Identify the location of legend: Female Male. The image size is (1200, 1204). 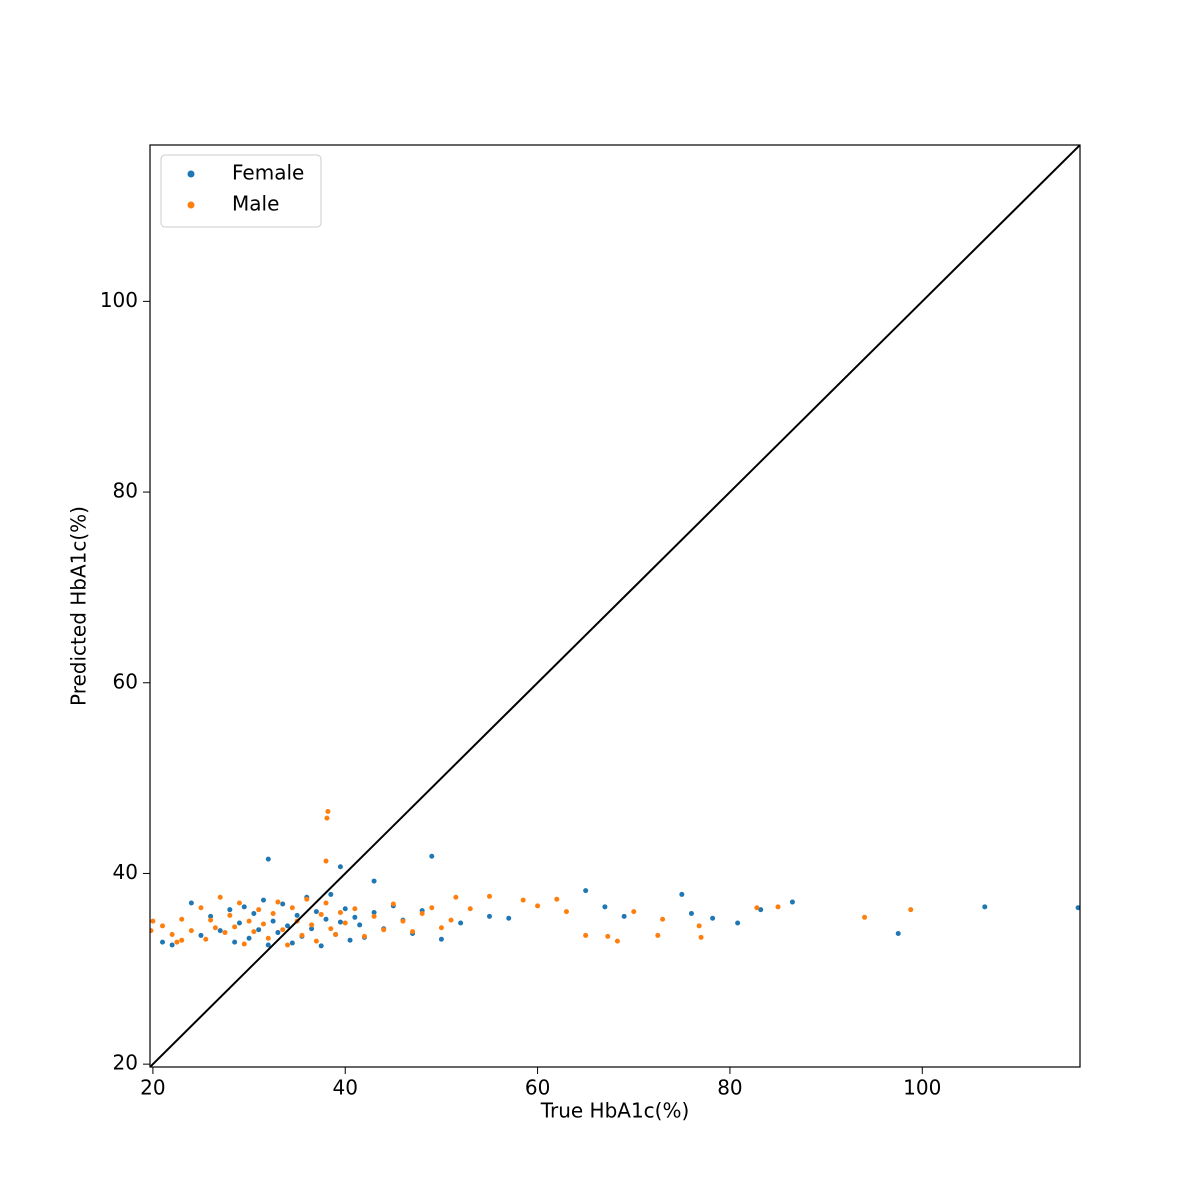
(241, 191).